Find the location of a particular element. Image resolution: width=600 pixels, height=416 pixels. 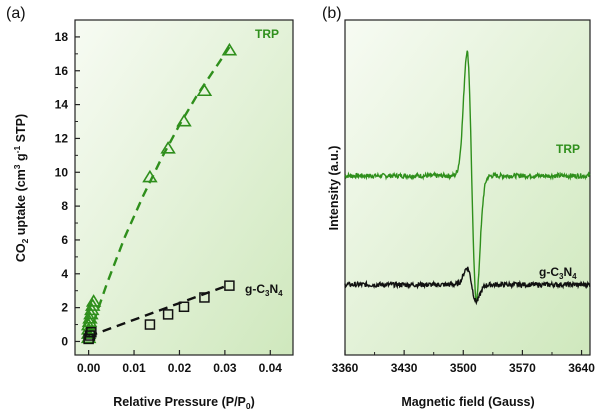

y-tick-label-a: 10 is located at coordinates (62, 172).